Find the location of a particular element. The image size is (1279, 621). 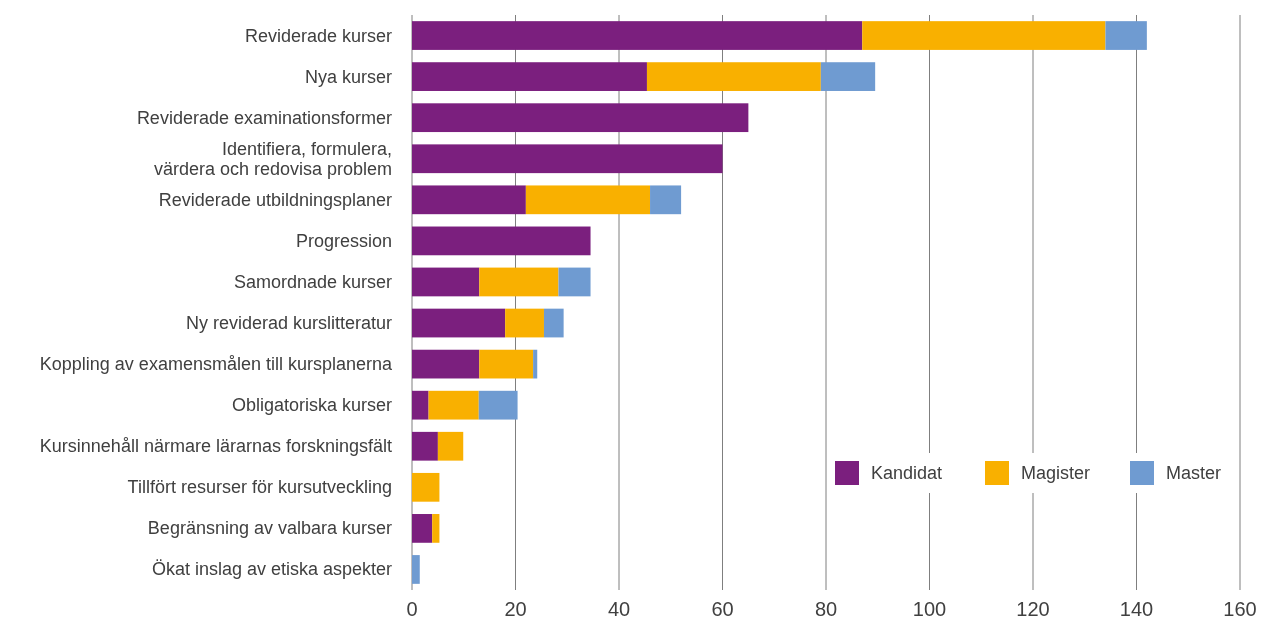

legend-label: Magister is located at coordinates (1056, 473).